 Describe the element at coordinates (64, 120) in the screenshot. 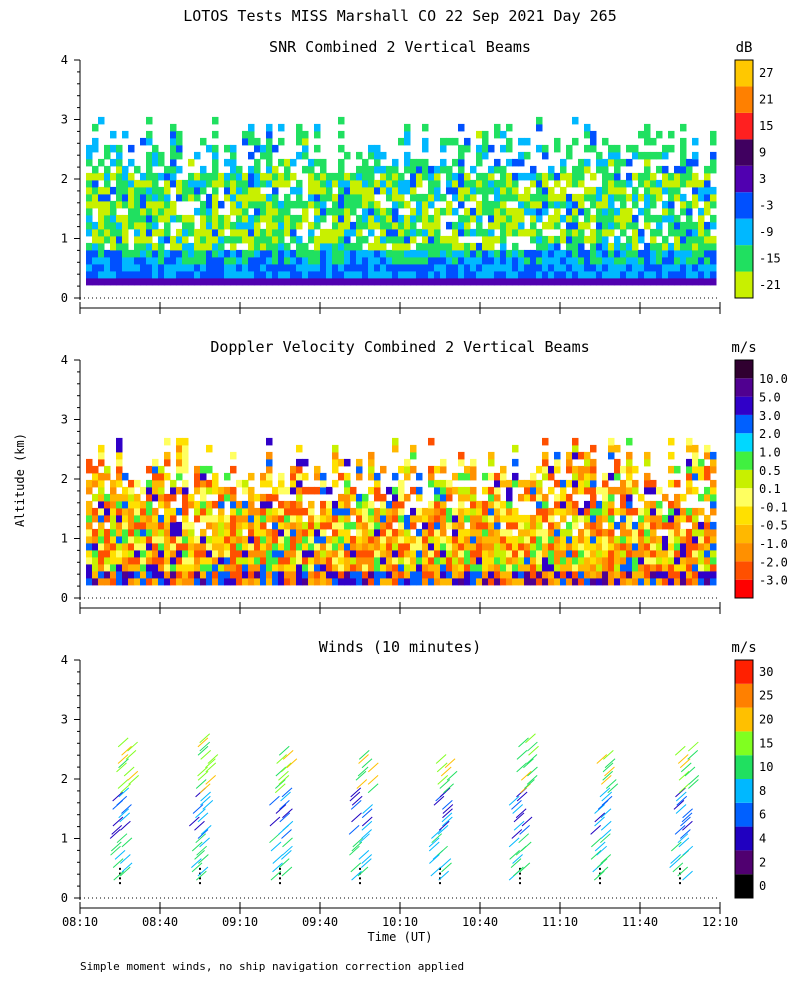

I see `y-tick-label: 3` at that location.